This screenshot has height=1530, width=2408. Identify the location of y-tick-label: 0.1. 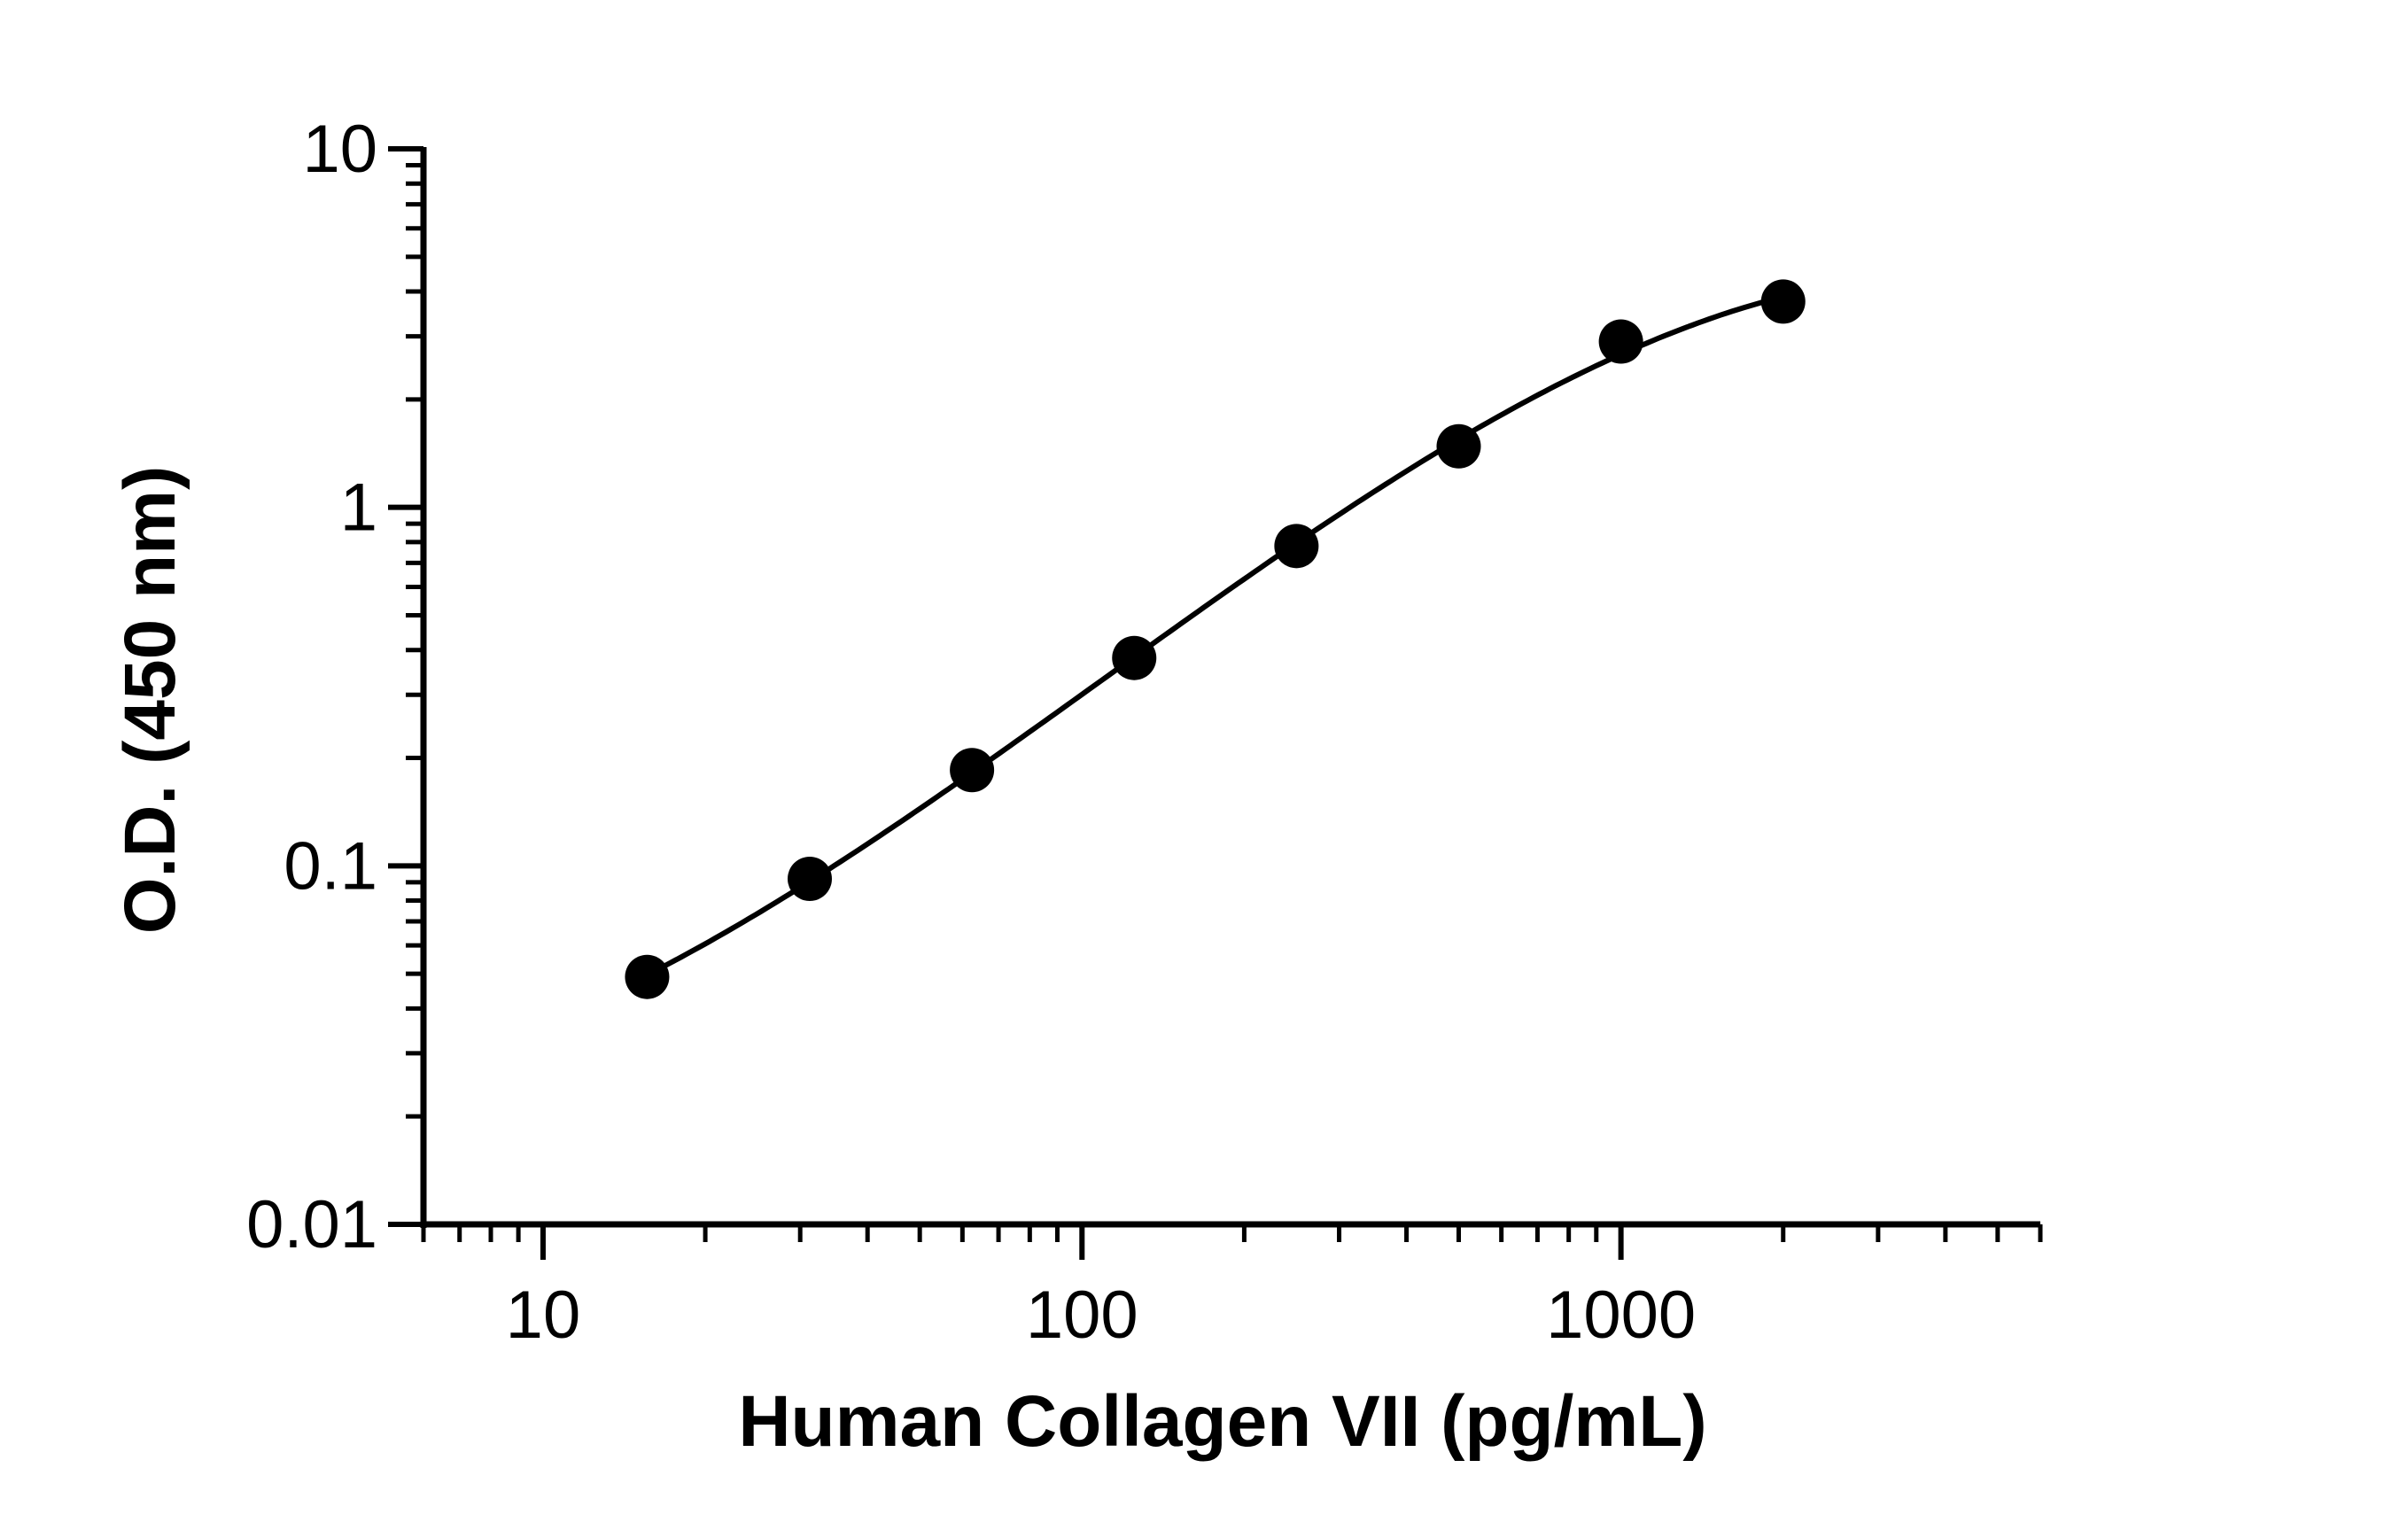
(330, 866).